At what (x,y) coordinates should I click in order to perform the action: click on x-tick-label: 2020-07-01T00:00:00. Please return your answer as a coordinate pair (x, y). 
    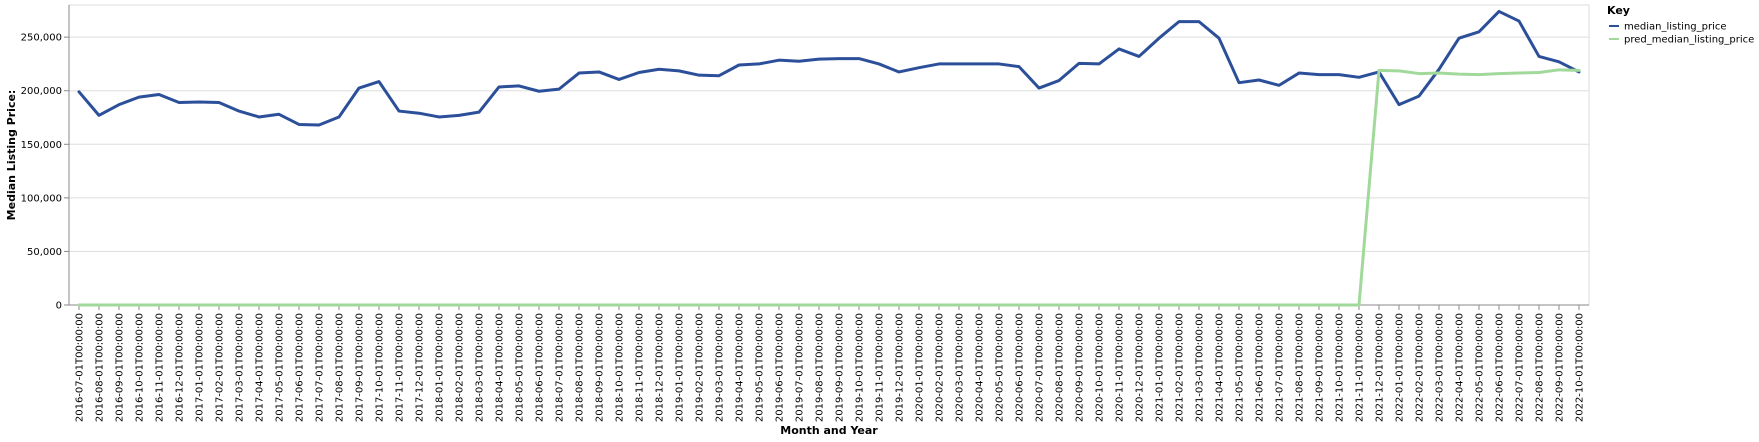
    Looking at the image, I should click on (1040, 367).